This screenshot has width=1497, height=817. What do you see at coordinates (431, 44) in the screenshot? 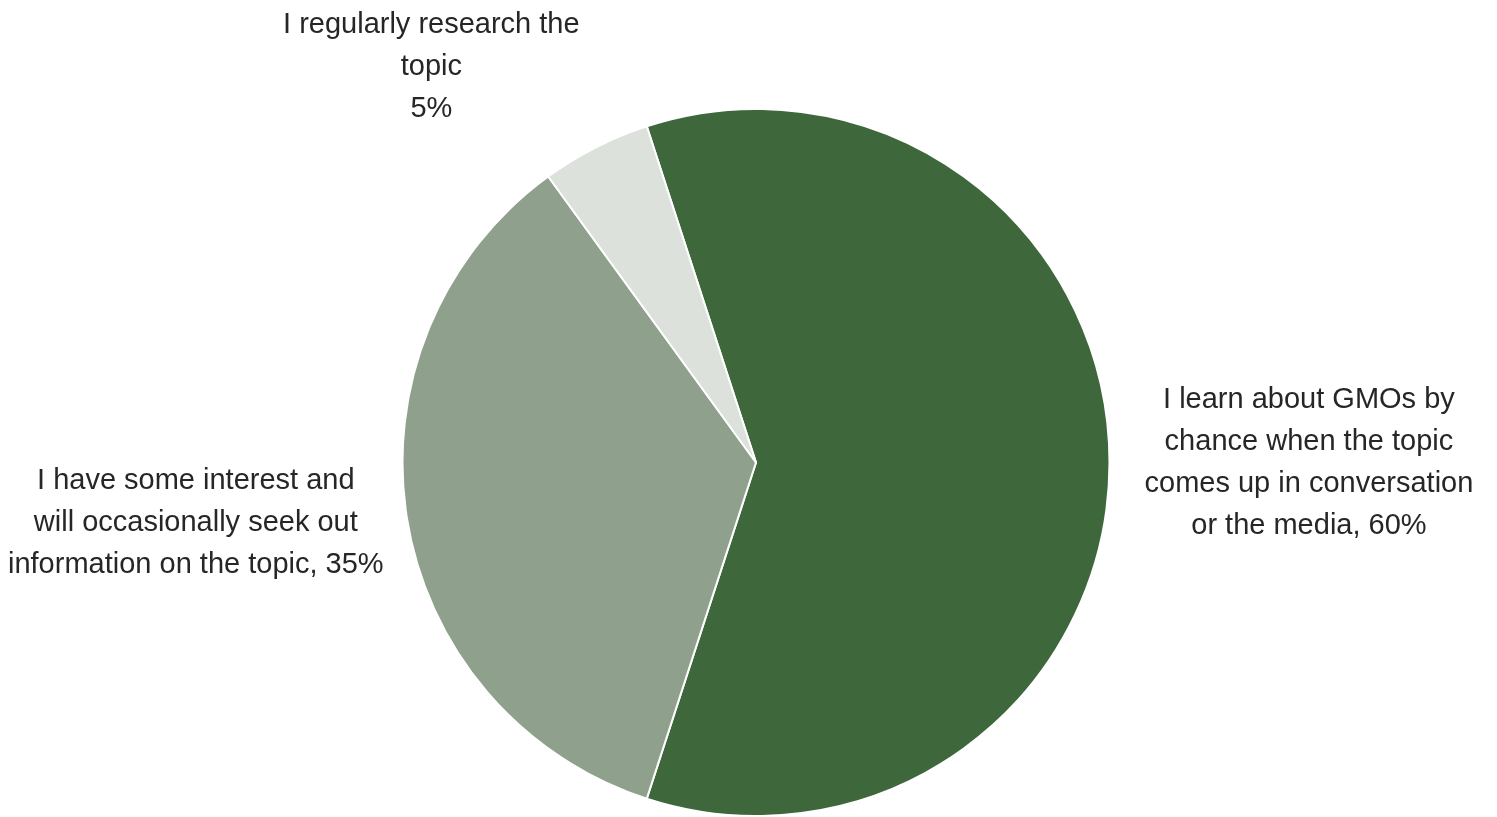
I see `slice-label: I regularly research the topic` at bounding box center [431, 44].